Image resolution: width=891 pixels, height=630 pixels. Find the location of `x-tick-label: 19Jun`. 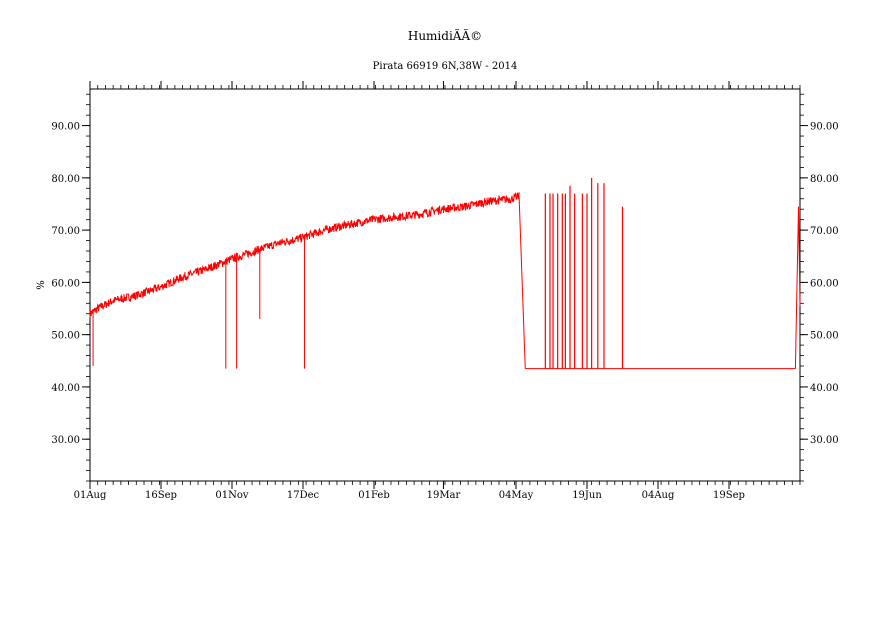

x-tick-label: 19Jun is located at coordinates (587, 495).